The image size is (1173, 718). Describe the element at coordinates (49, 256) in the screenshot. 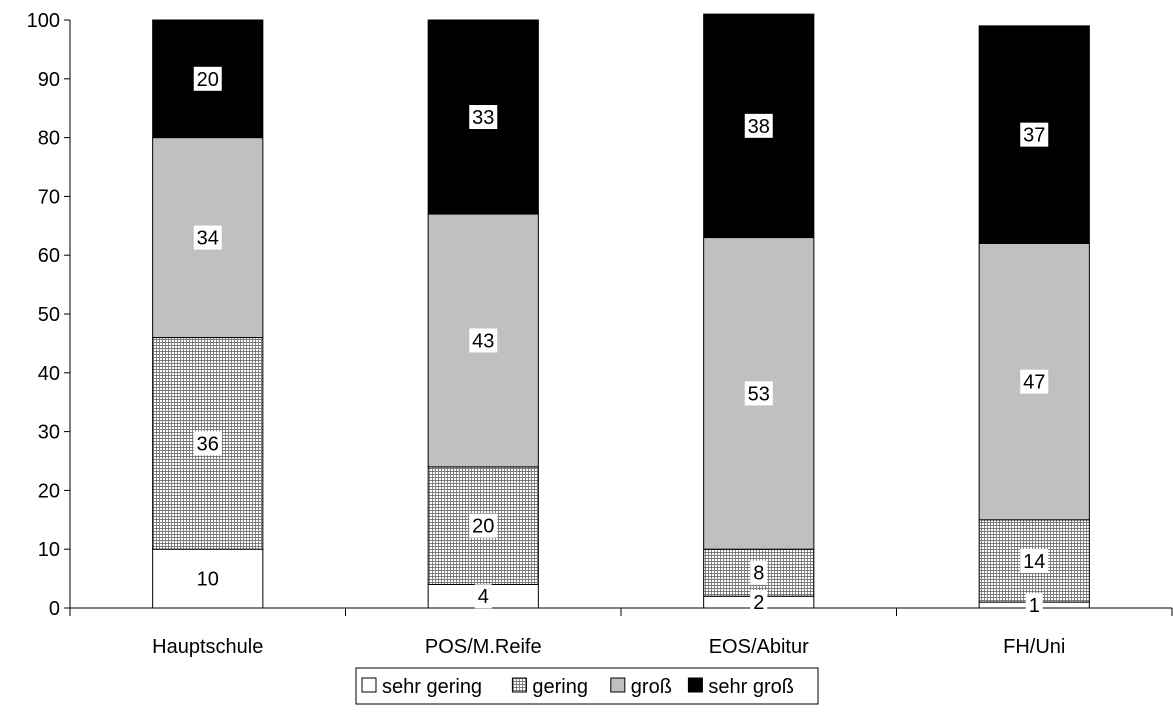

I see `y-tick-label: 60` at that location.